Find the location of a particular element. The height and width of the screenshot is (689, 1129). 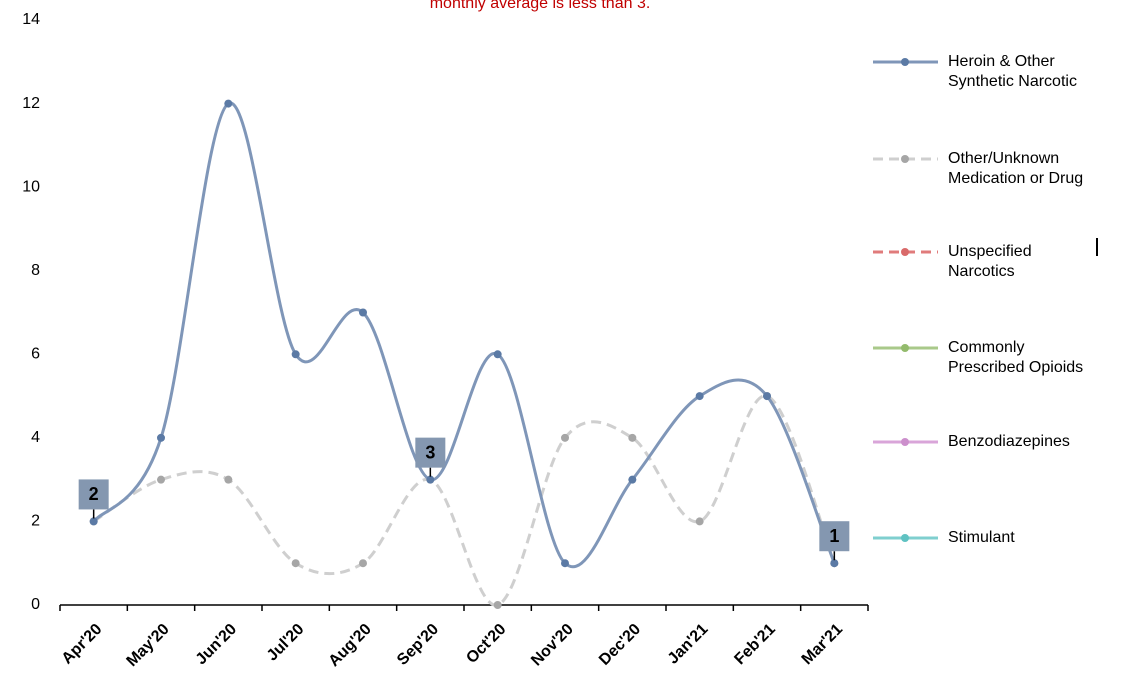

y-tick-label: 10 is located at coordinates (31, 186).